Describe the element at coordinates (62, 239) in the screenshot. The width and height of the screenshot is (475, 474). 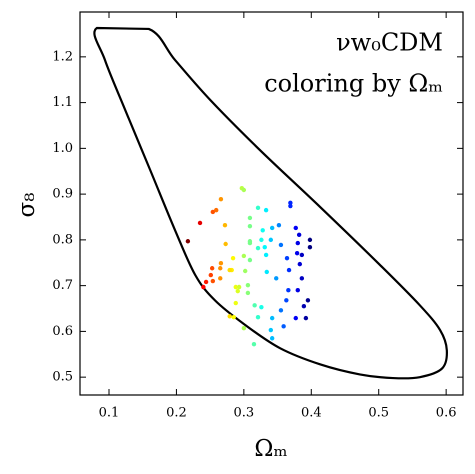
I see `y-tick-label: 0.8` at that location.